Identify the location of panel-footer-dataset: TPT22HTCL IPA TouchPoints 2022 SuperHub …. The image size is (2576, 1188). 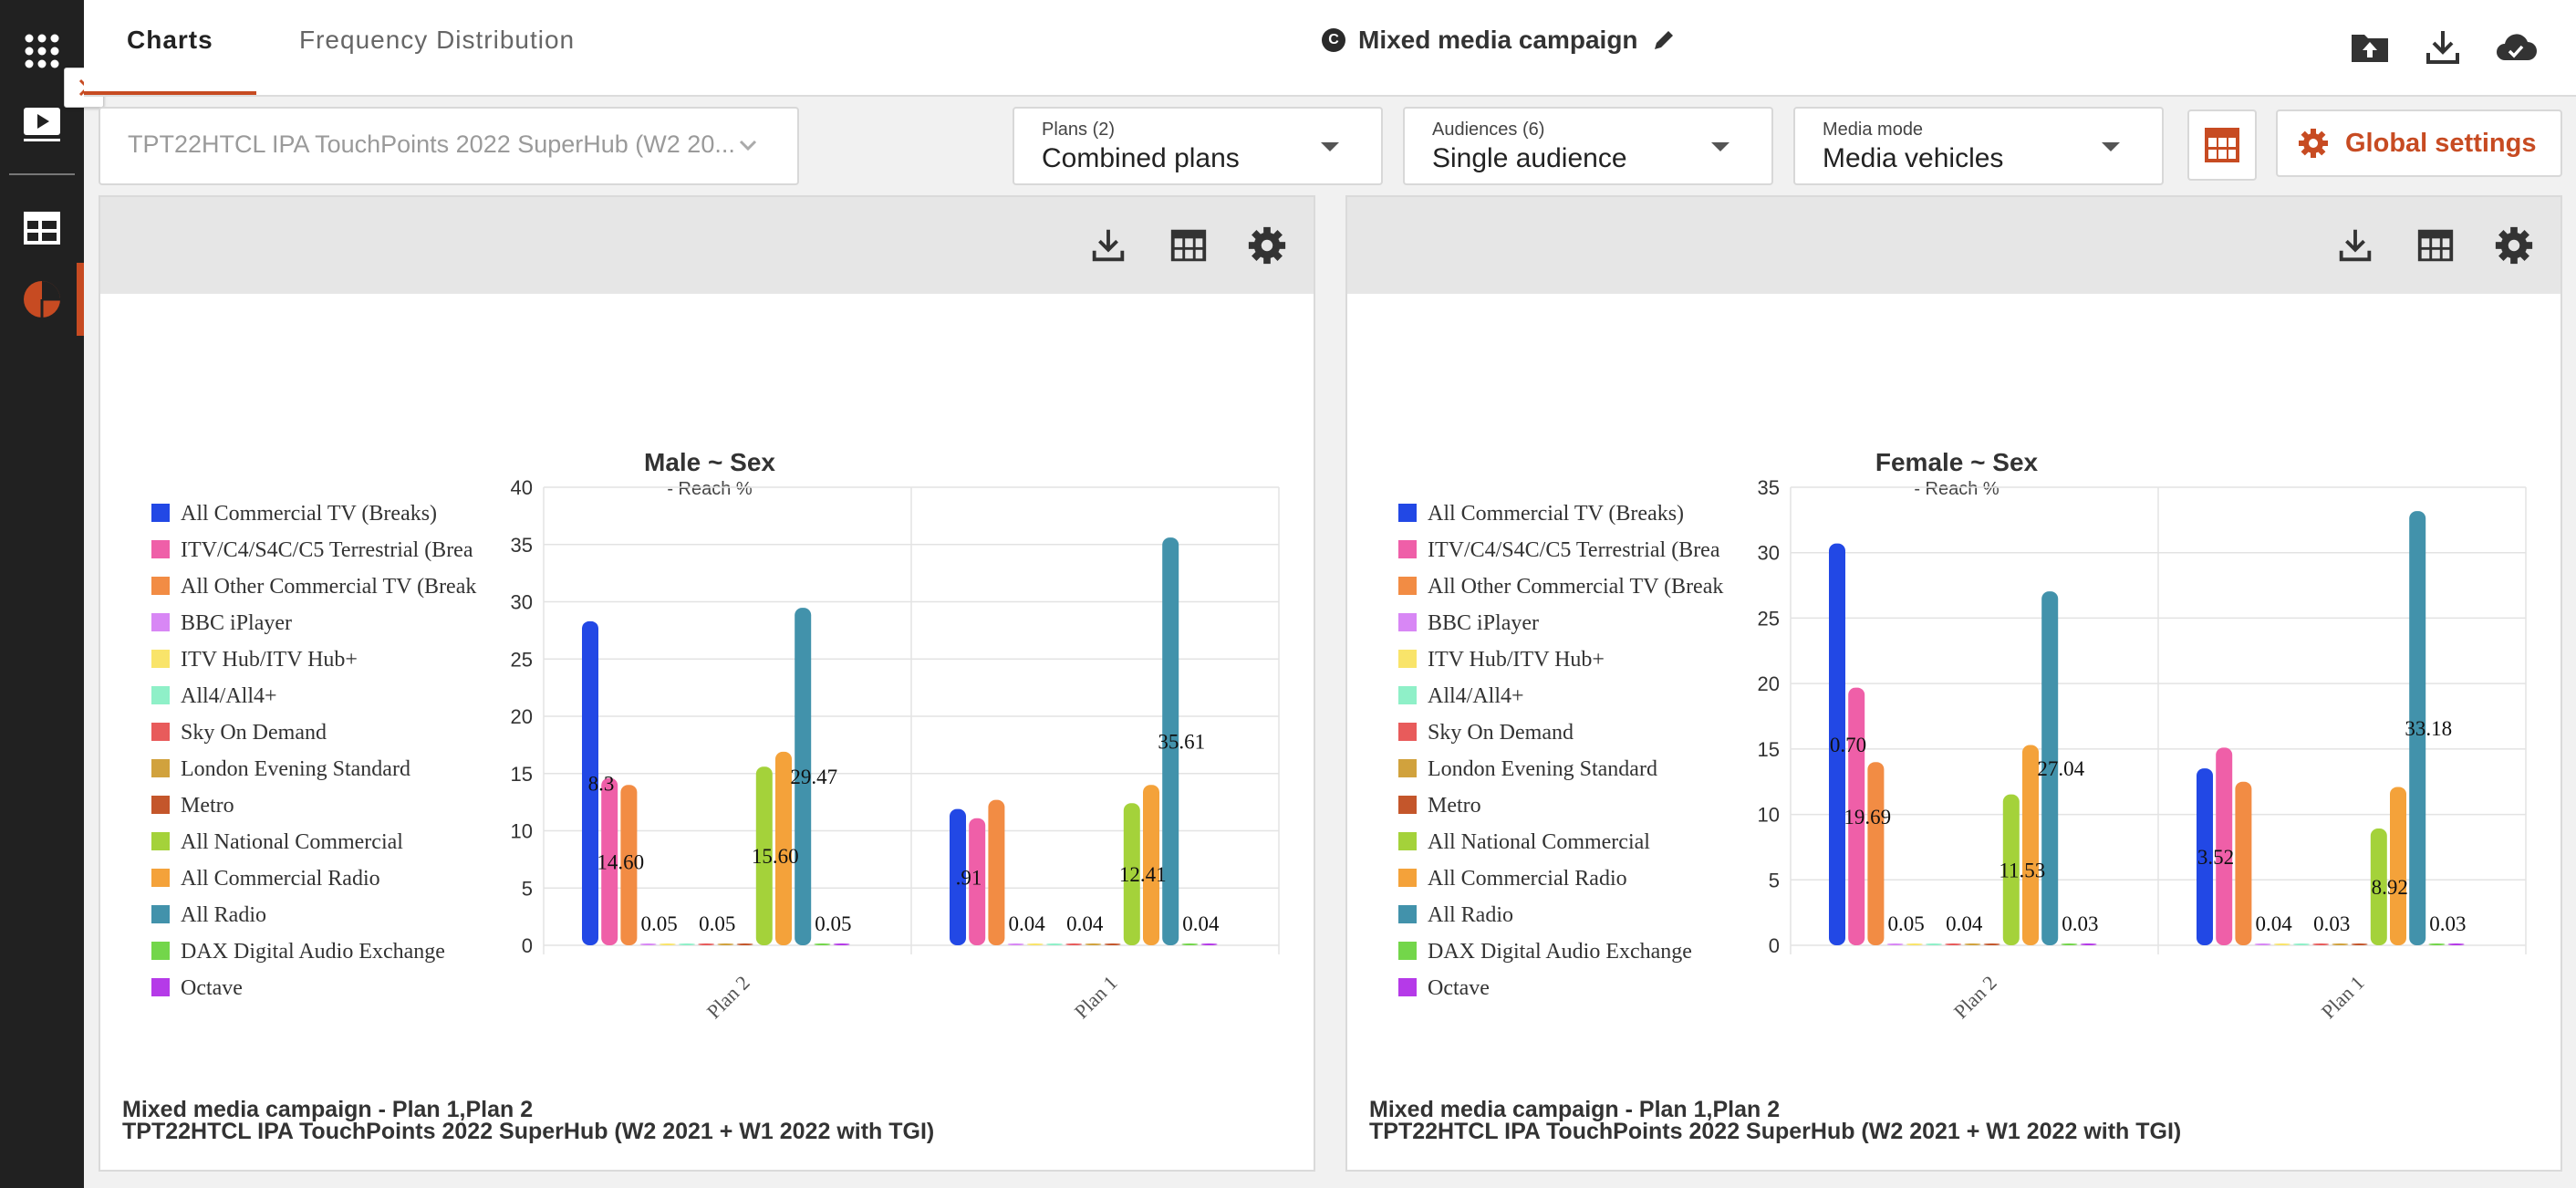
(1775, 1132).